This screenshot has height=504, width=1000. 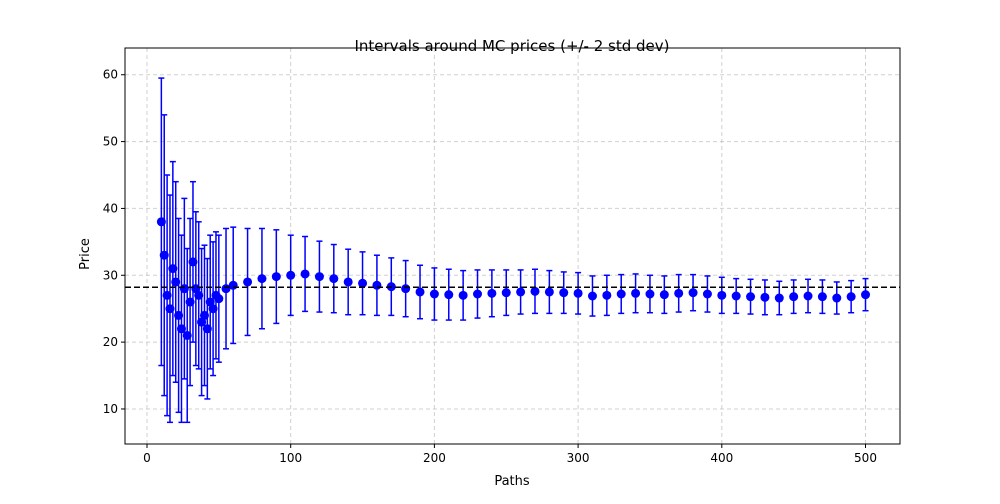 What do you see at coordinates (110, 275) in the screenshot?
I see `y-tick-label: 30` at bounding box center [110, 275].